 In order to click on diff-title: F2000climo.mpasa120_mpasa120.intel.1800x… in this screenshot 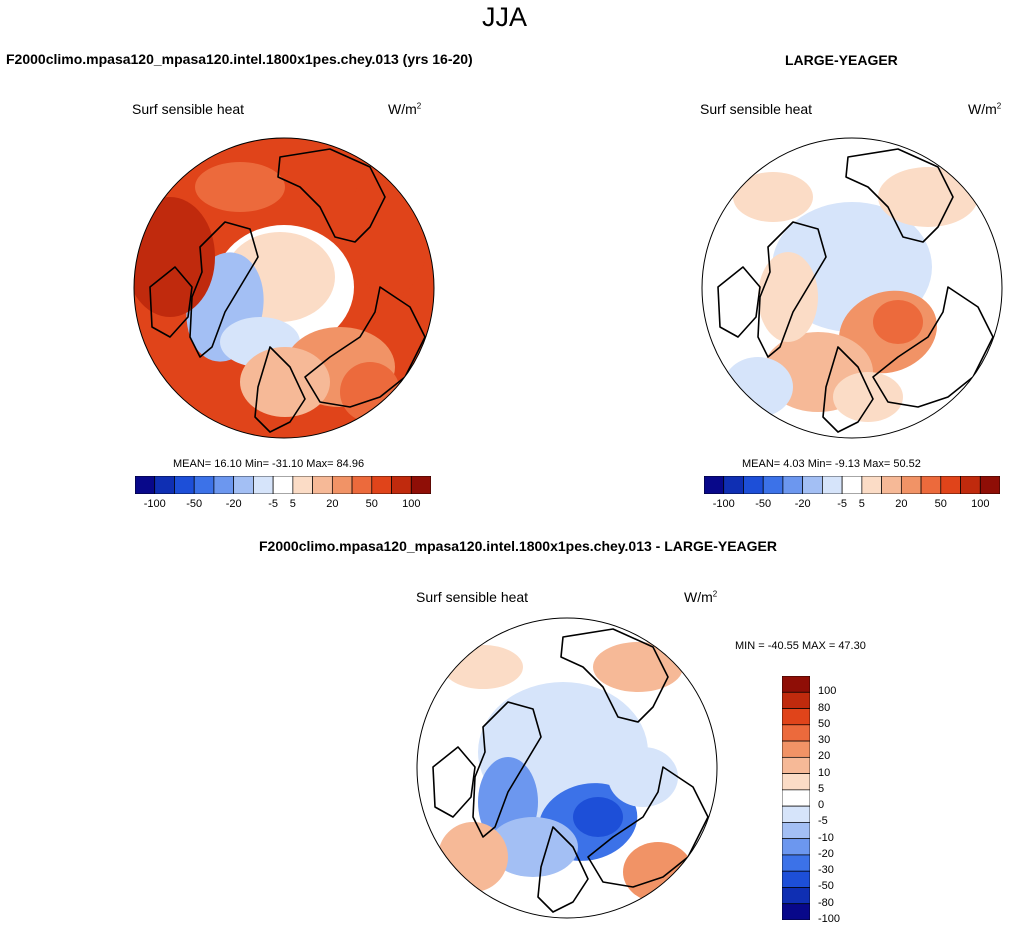, I will do `click(518, 546)`.